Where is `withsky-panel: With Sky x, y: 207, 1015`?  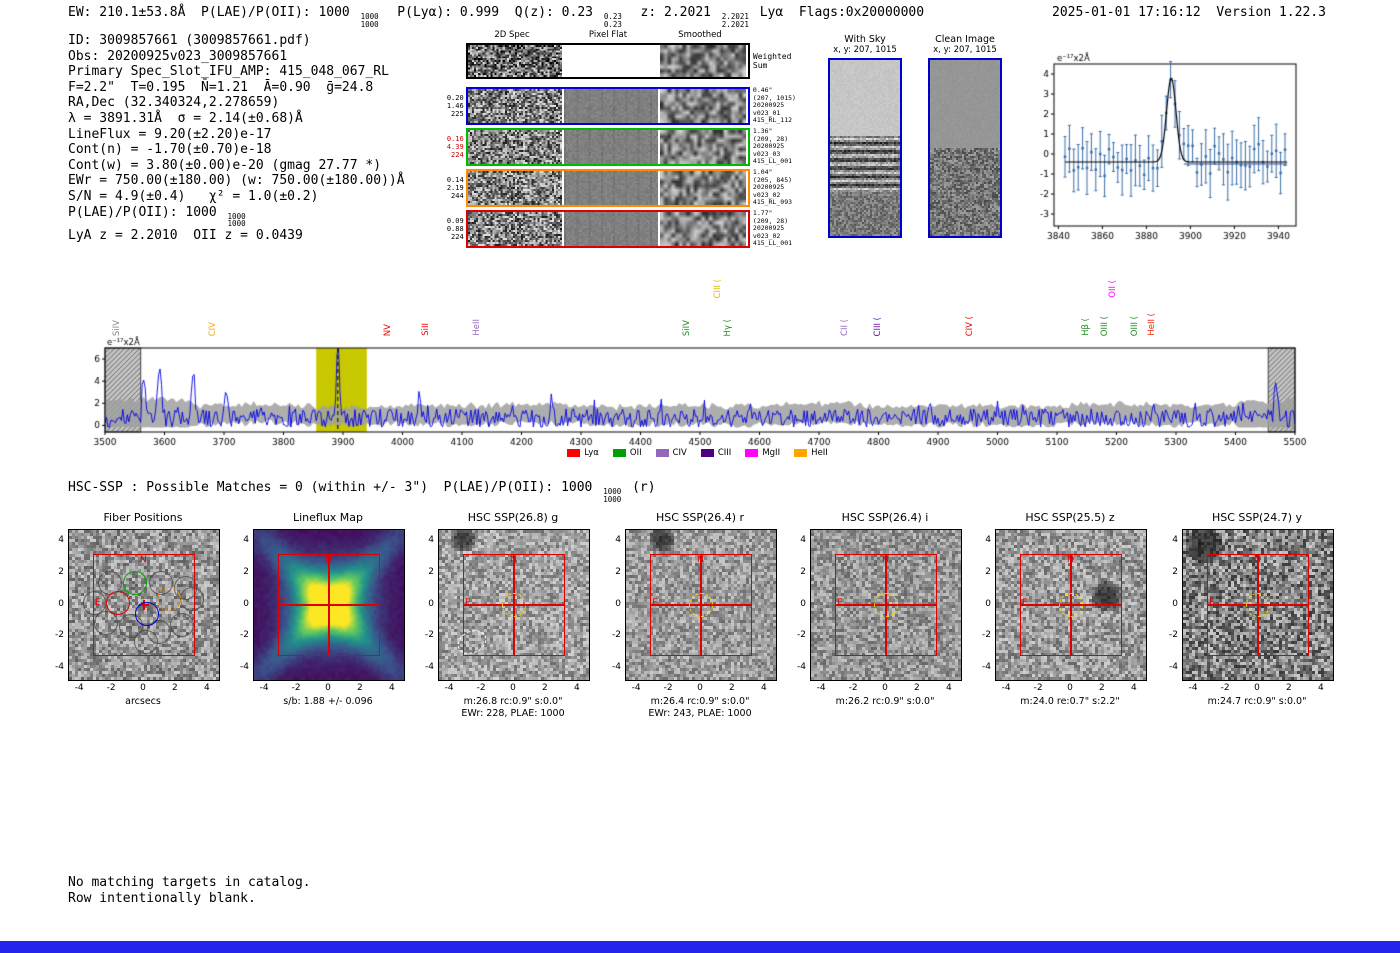 withsky-panel: With Sky x, y: 207, 1015 is located at coordinates (865, 136).